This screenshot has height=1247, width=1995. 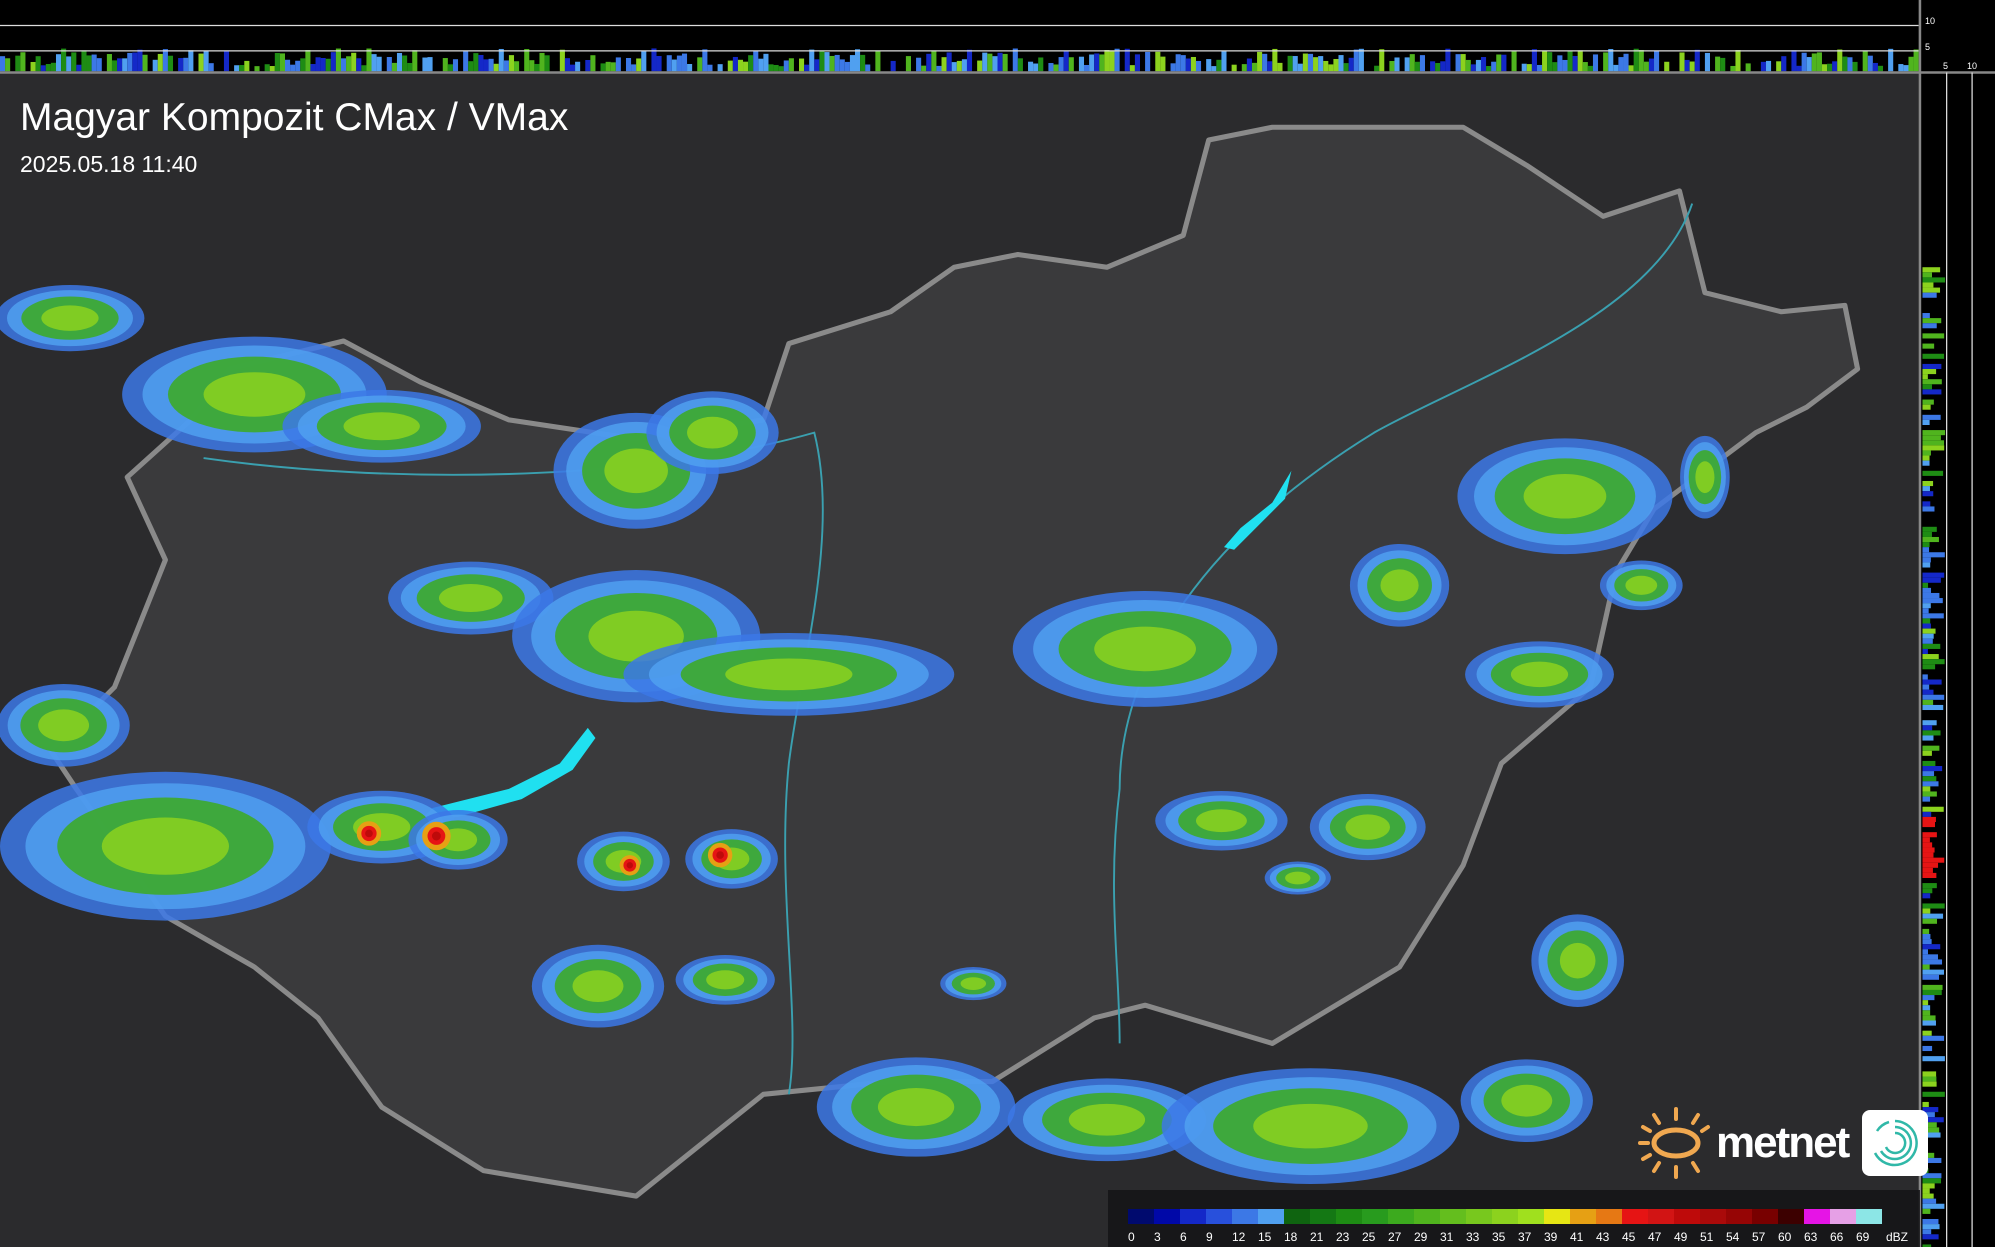 What do you see at coordinates (1473, 1237) in the screenshot?
I see `legend-label: 33` at bounding box center [1473, 1237].